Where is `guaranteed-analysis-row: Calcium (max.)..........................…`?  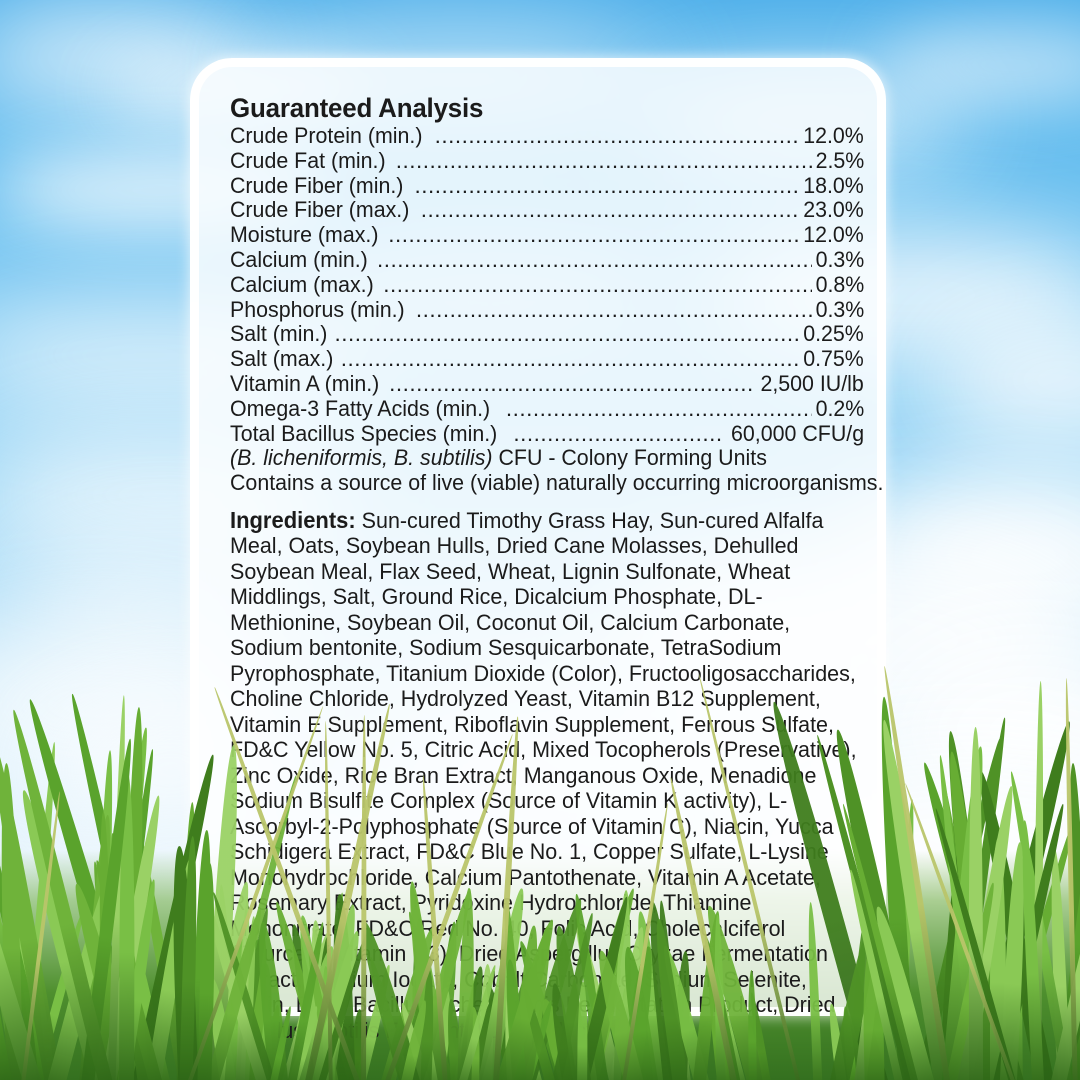 guaranteed-analysis-row: Calcium (max.)..........................… is located at coordinates (547, 284).